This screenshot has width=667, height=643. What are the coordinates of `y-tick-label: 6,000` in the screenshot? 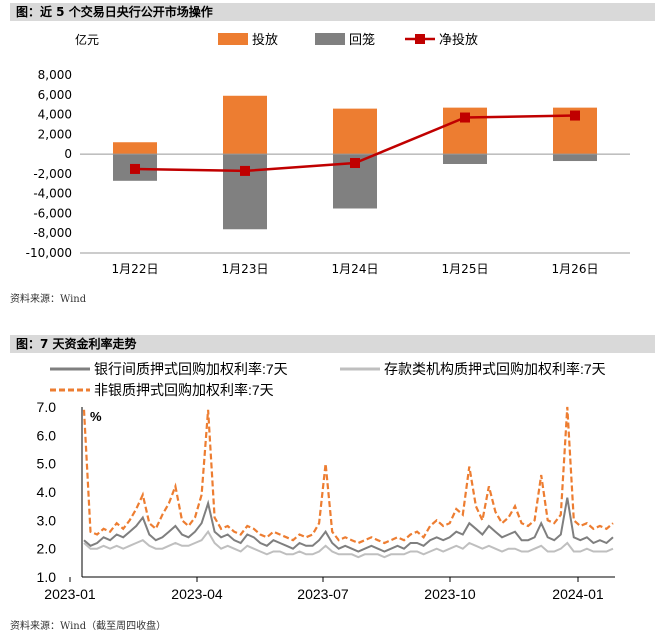 It's located at (55, 95).